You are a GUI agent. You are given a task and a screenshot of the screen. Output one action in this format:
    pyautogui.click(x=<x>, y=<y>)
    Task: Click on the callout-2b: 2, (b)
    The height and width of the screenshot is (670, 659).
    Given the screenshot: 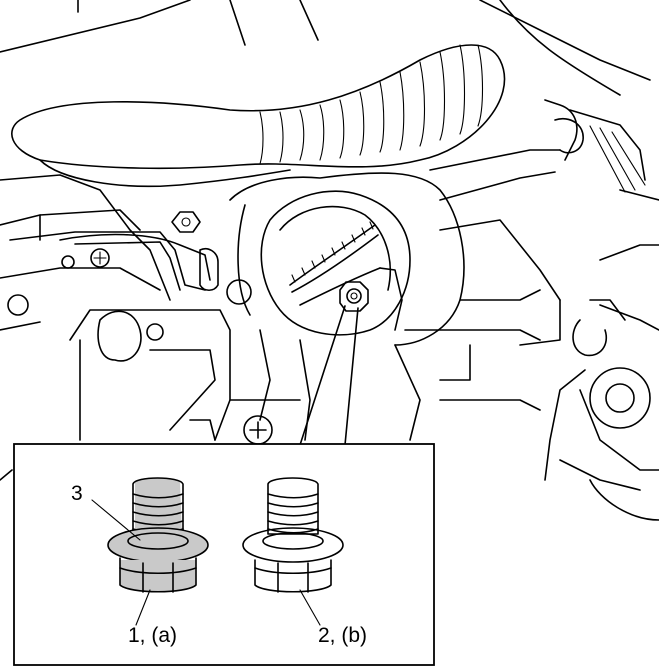 What is the action you would take?
    pyautogui.click(x=342, y=635)
    